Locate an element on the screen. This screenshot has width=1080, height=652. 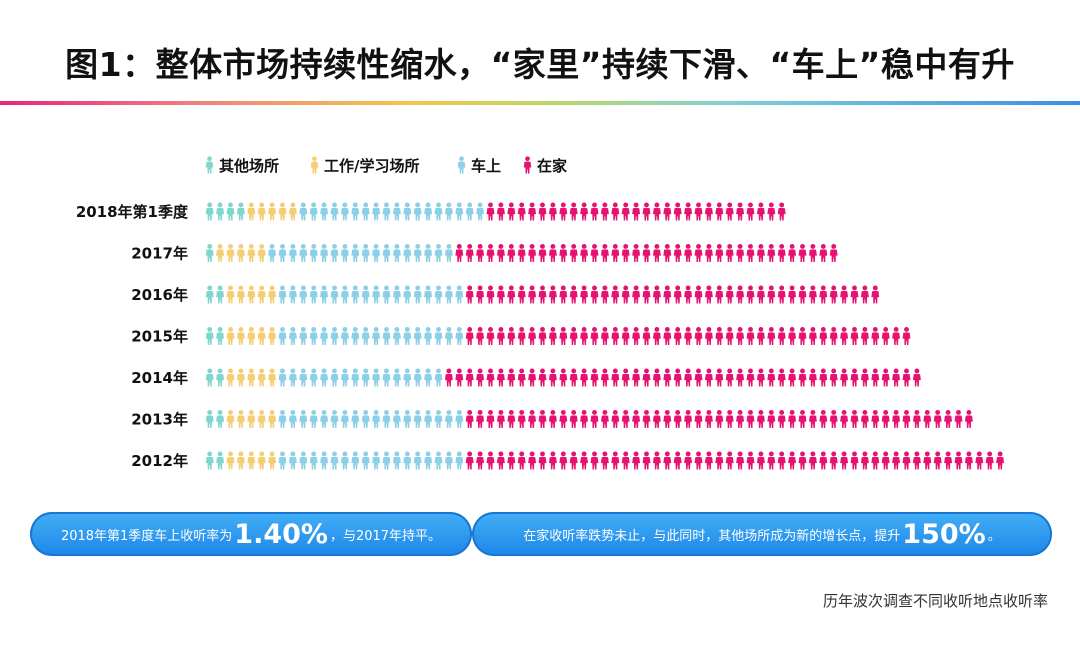
chart-row: 2012年 is located at coordinates (568, 460).